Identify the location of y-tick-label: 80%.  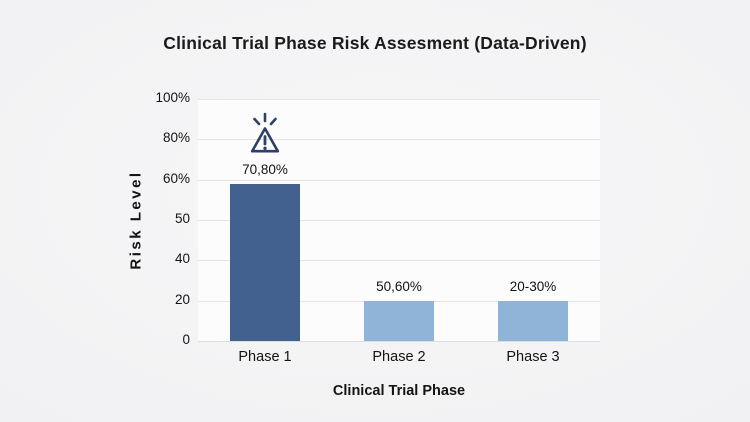
(176, 137).